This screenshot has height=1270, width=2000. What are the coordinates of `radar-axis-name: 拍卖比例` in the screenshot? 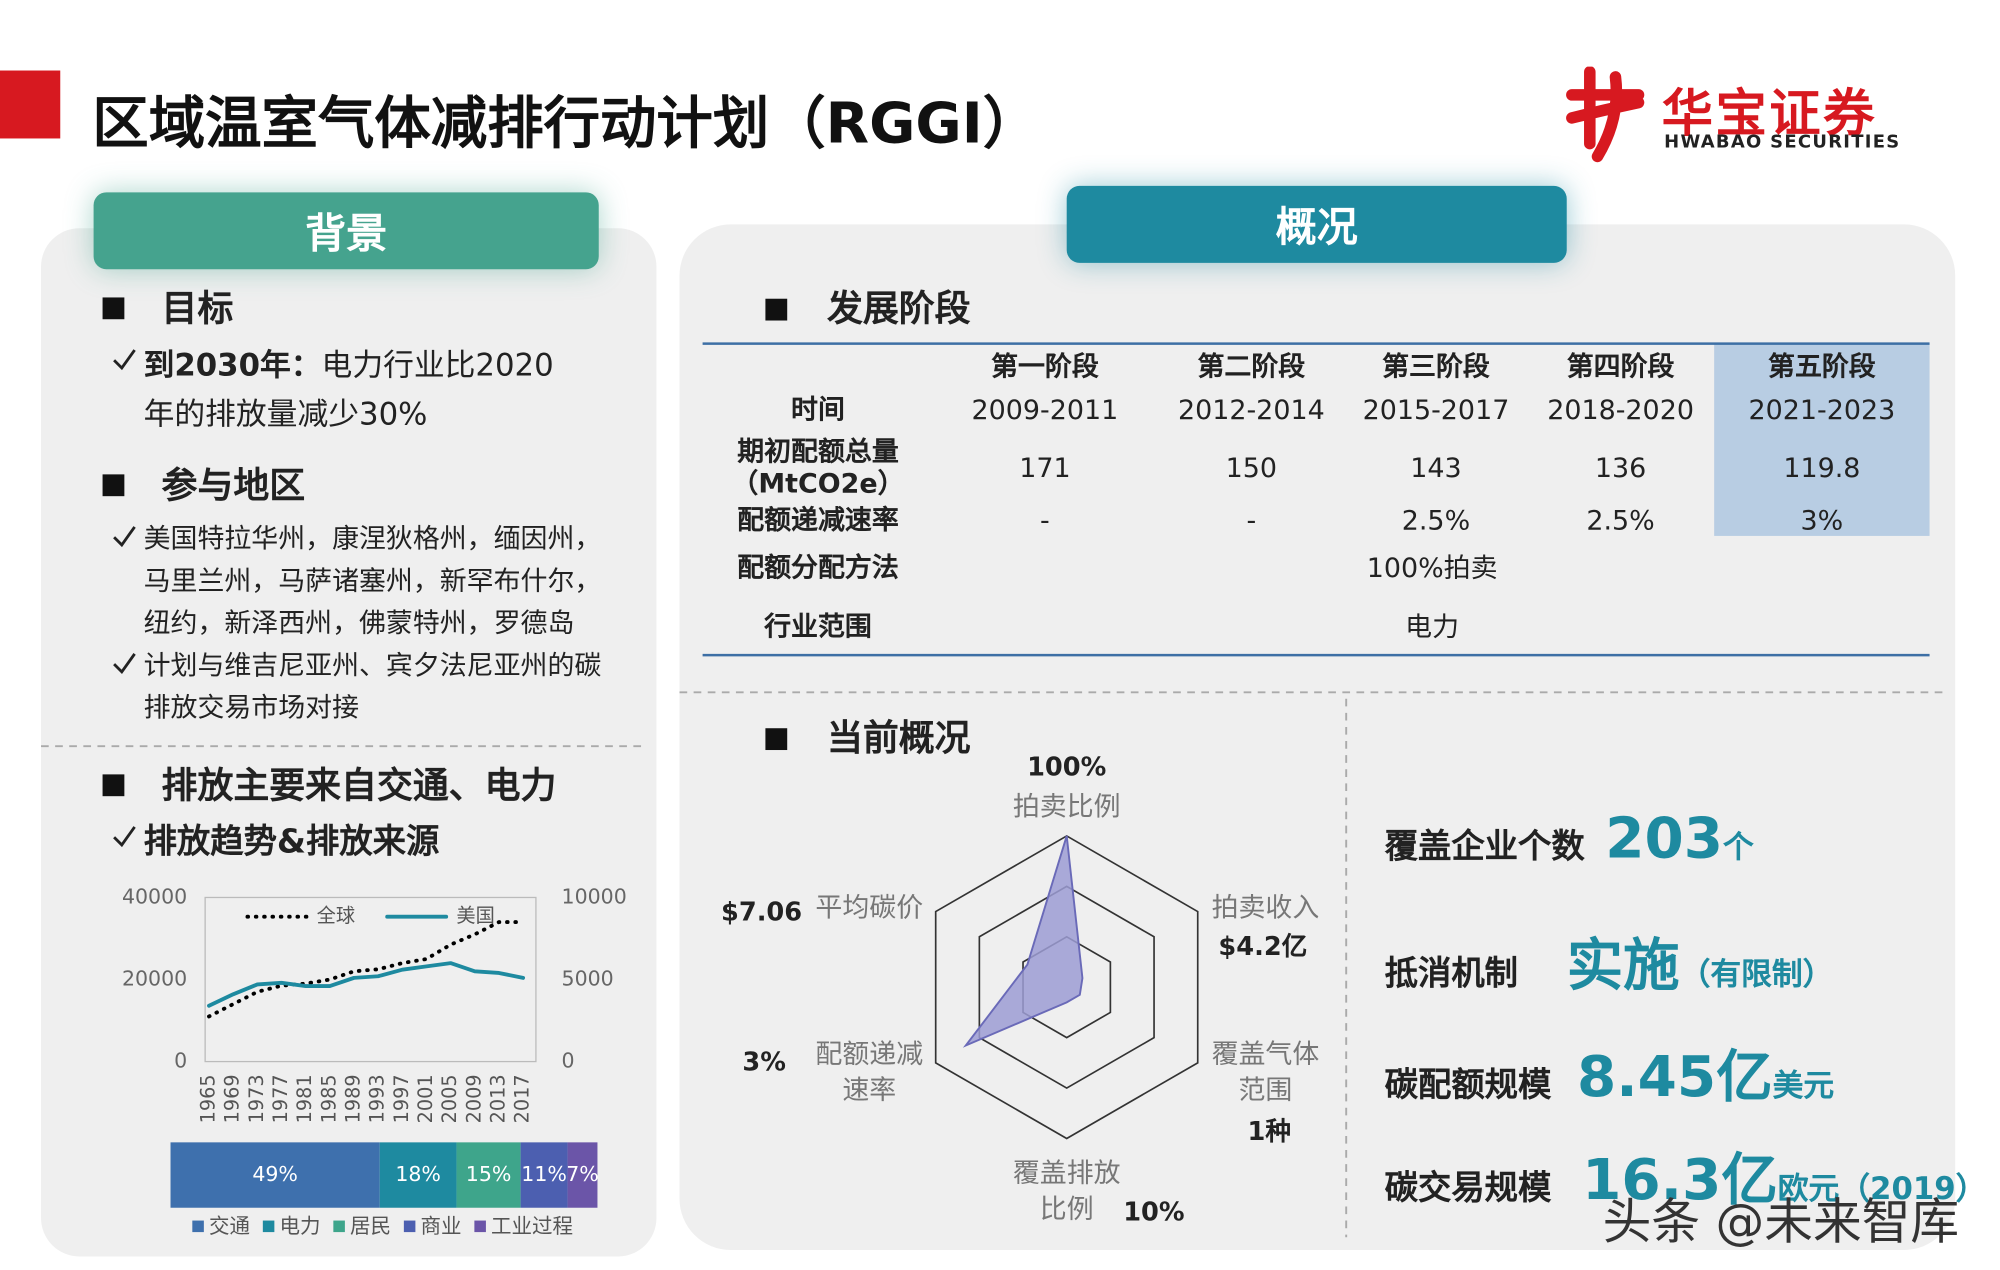 It's located at (1066, 806).